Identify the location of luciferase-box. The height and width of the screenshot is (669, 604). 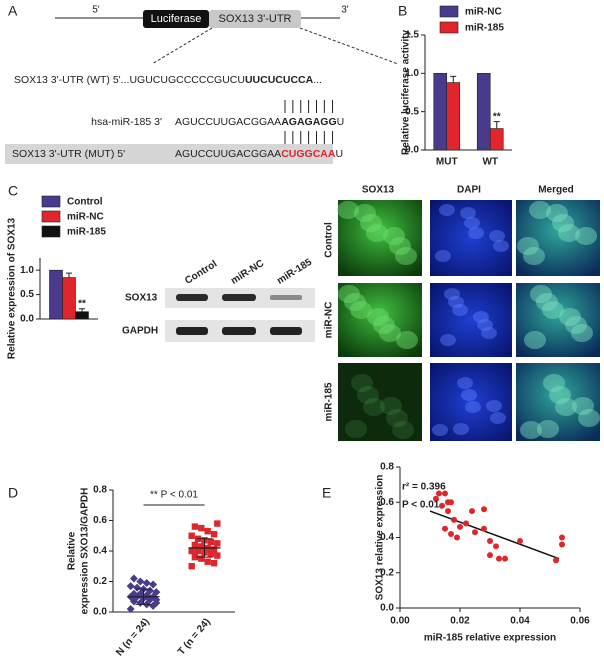
(176, 19).